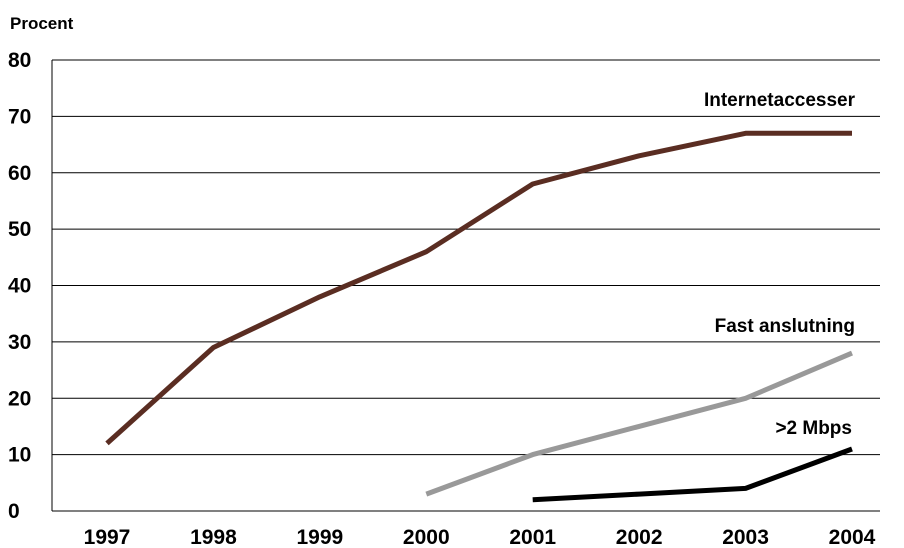 This screenshot has height=548, width=904. I want to click on series-line-fast-anslutning, so click(639, 423).